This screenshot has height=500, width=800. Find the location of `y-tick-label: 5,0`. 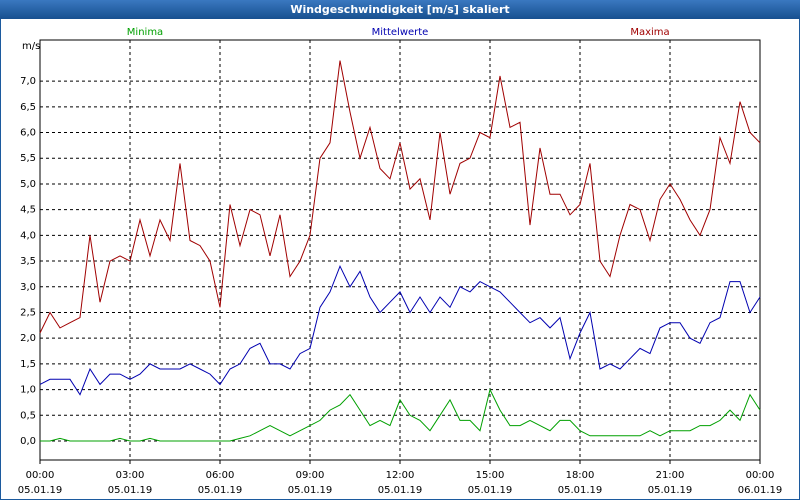

y-tick-label: 5,0 is located at coordinates (28, 184).